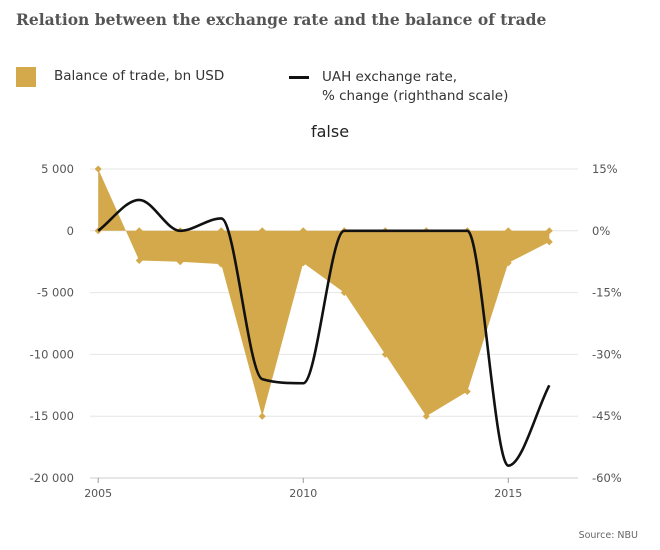 The height and width of the screenshot is (550, 660). I want to click on x-tick-label: 2015, so click(508, 493).